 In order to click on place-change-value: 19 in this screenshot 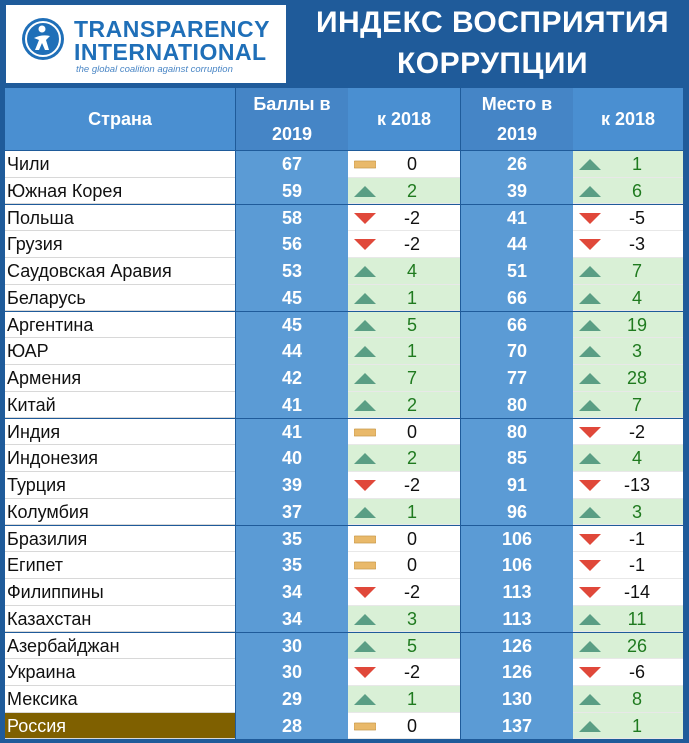, I will do `click(637, 324)`.